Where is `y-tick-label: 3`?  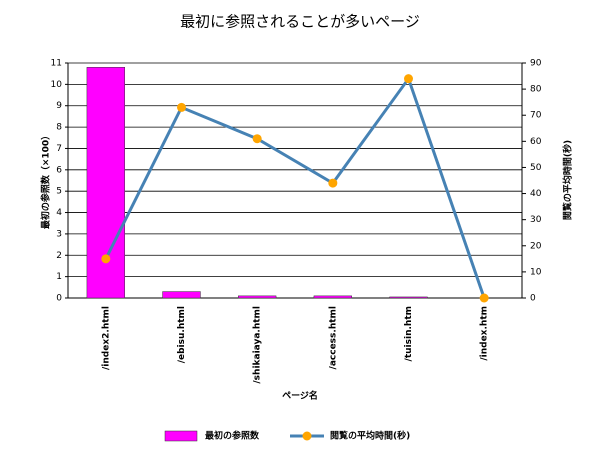
y-tick-label: 3 is located at coordinates (59, 234).